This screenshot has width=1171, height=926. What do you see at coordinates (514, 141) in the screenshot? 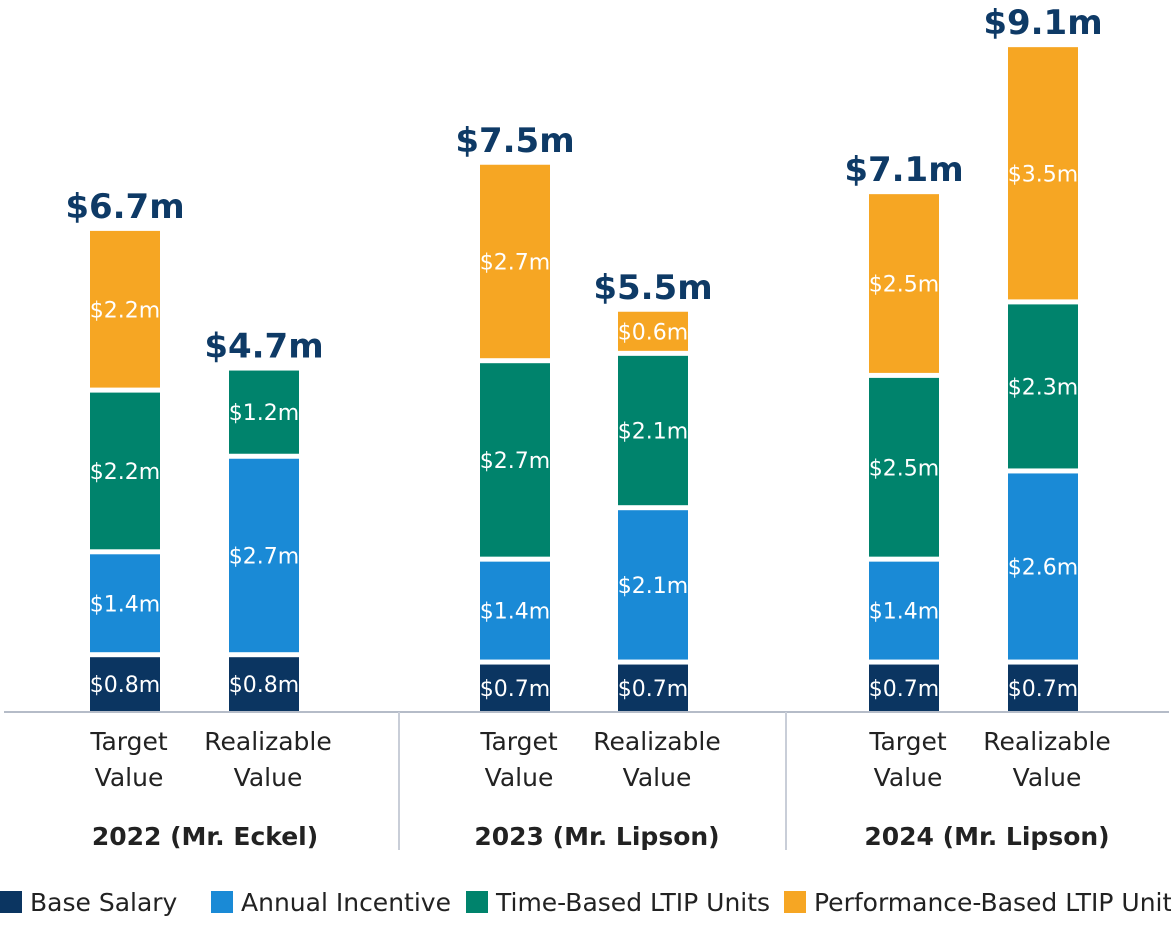
I see `bar-total-label: $7.5m` at bounding box center [514, 141].